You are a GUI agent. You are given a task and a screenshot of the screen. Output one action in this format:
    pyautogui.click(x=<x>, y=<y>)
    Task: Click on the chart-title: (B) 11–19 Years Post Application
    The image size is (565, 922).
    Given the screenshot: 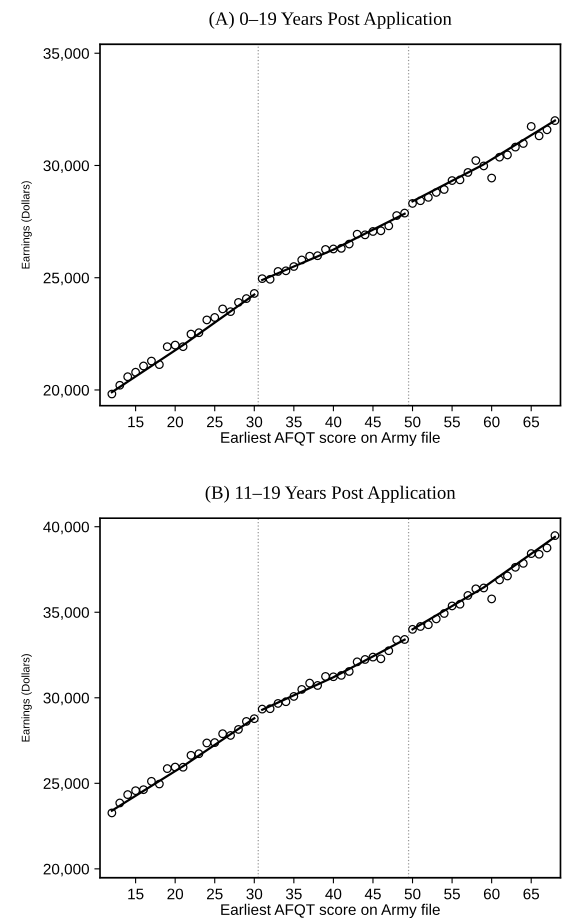 What is the action you would take?
    pyautogui.click(x=331, y=494)
    